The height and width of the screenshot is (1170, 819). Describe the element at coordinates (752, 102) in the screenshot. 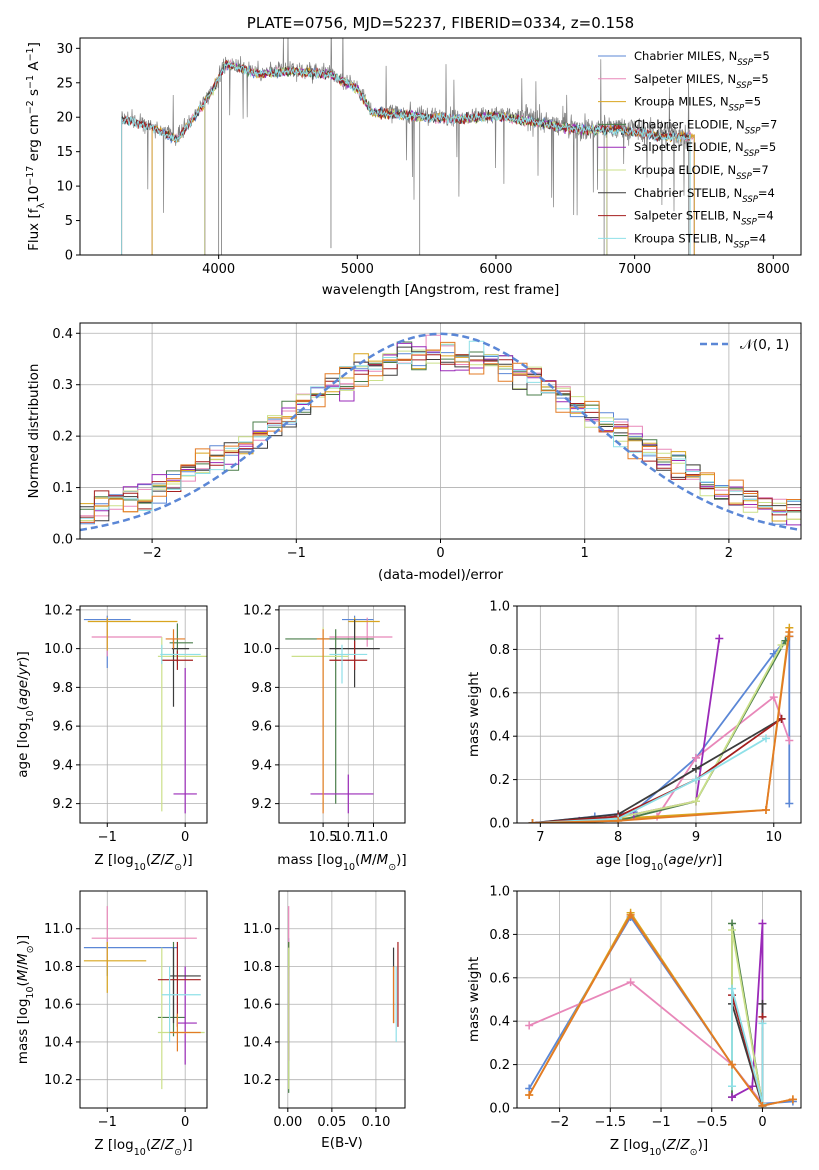

I see `legend-part: =5` at that location.